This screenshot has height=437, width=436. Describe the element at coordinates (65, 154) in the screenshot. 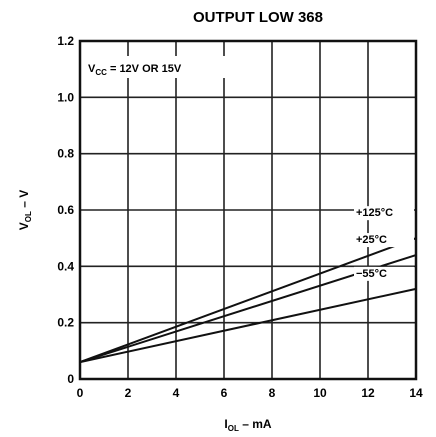

I see `y-tick-label: 0.8` at that location.